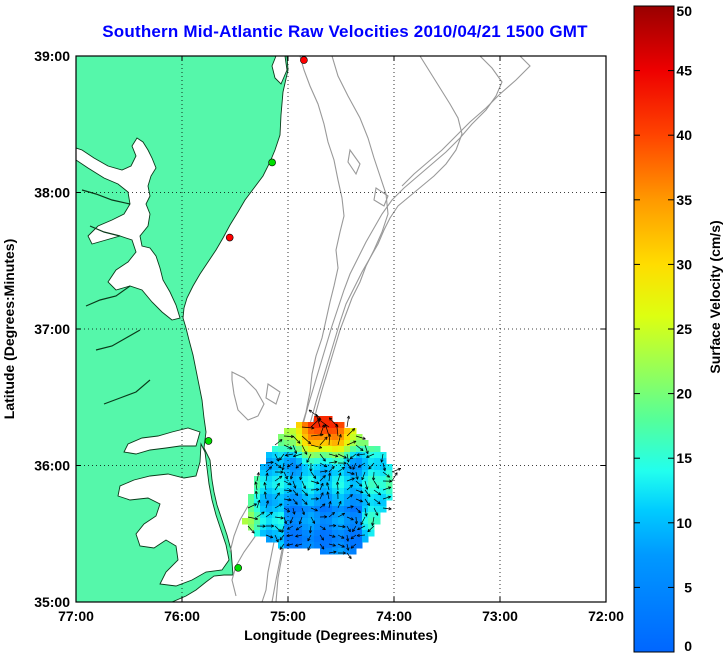 The height and width of the screenshot is (659, 724). What do you see at coordinates (684, 458) in the screenshot?
I see `colorbar-tick-label: 15` at bounding box center [684, 458].